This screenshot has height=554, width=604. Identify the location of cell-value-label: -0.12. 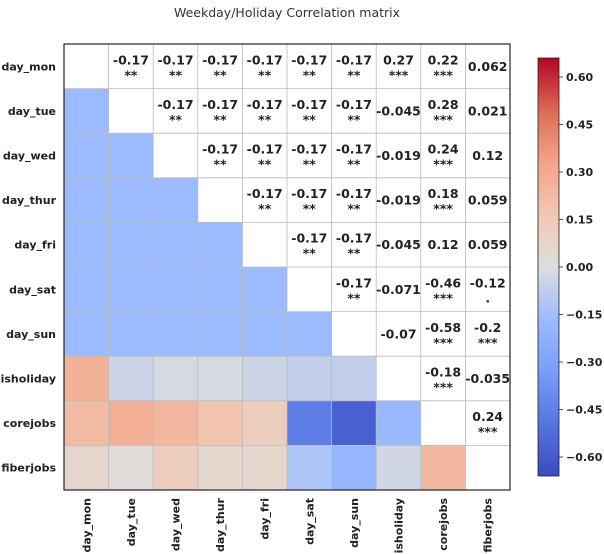
(488, 282).